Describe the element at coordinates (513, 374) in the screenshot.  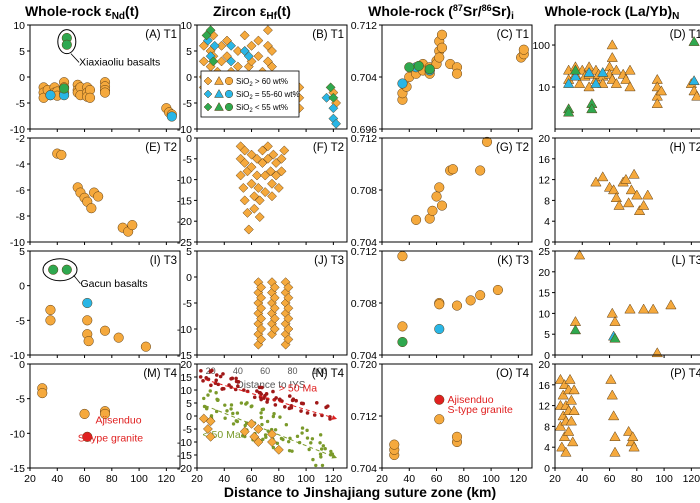
I see `panel-label: (O) T4` at that location.